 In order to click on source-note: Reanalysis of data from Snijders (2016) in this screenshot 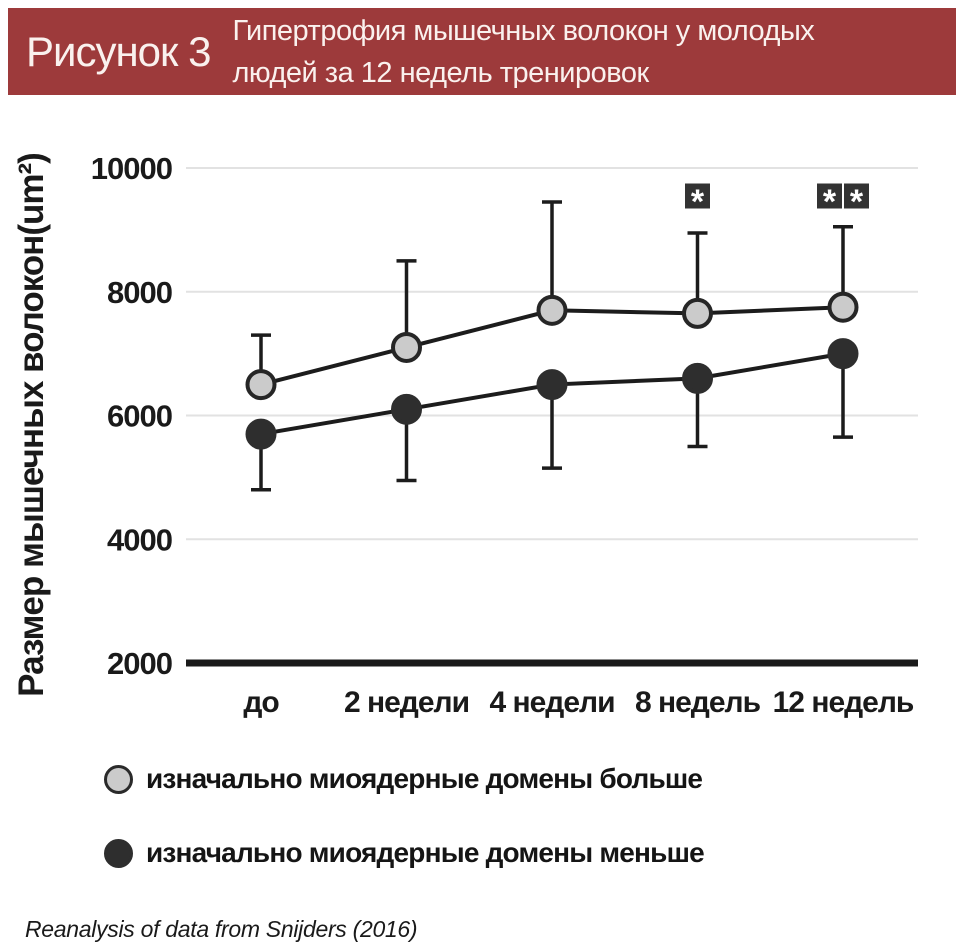, I will do `click(221, 929)`.